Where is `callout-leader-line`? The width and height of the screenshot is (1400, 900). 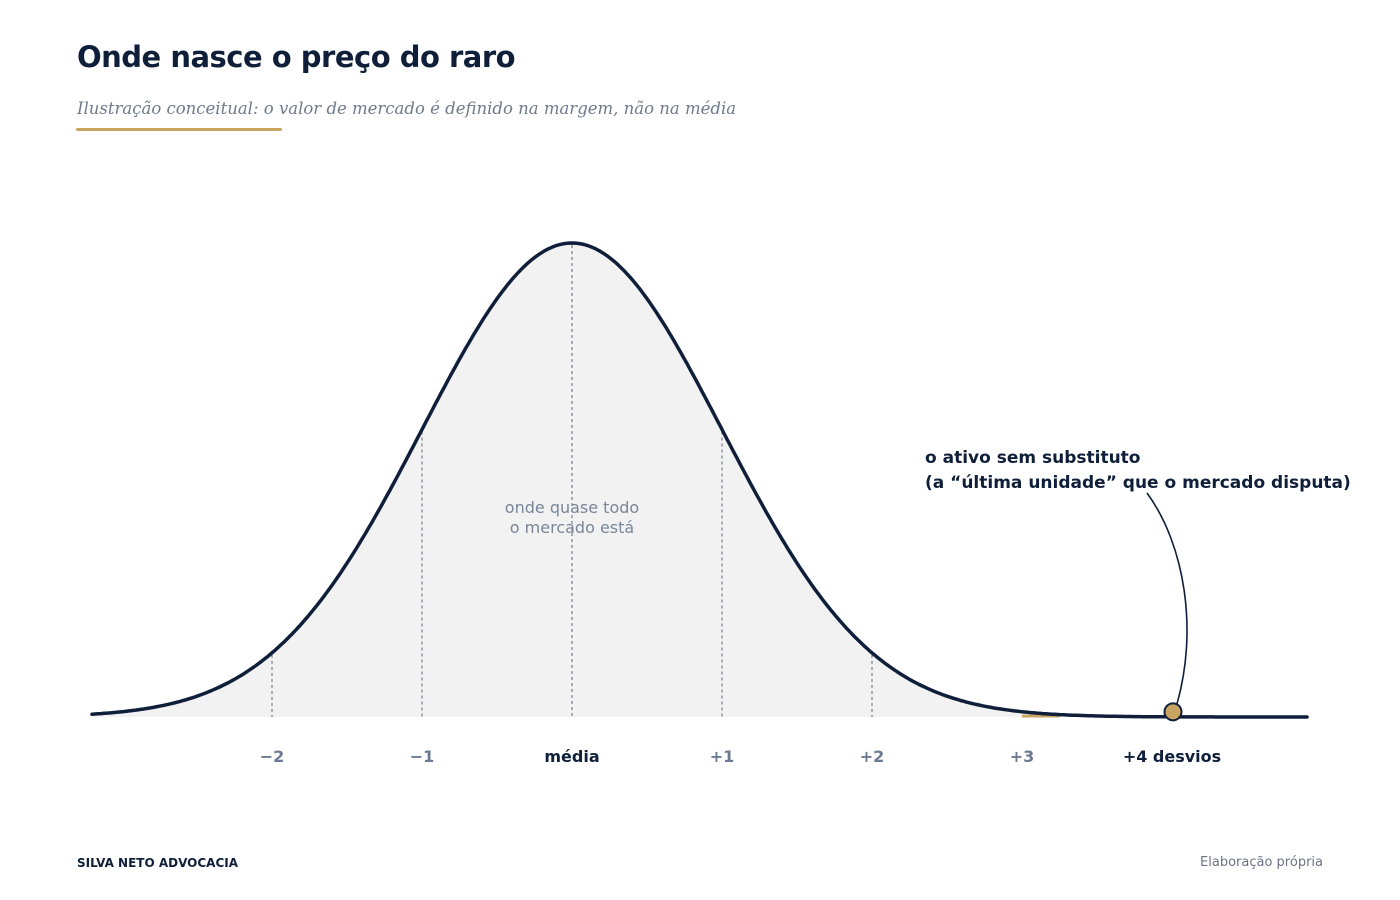
callout-leader-line is located at coordinates (1167, 598).